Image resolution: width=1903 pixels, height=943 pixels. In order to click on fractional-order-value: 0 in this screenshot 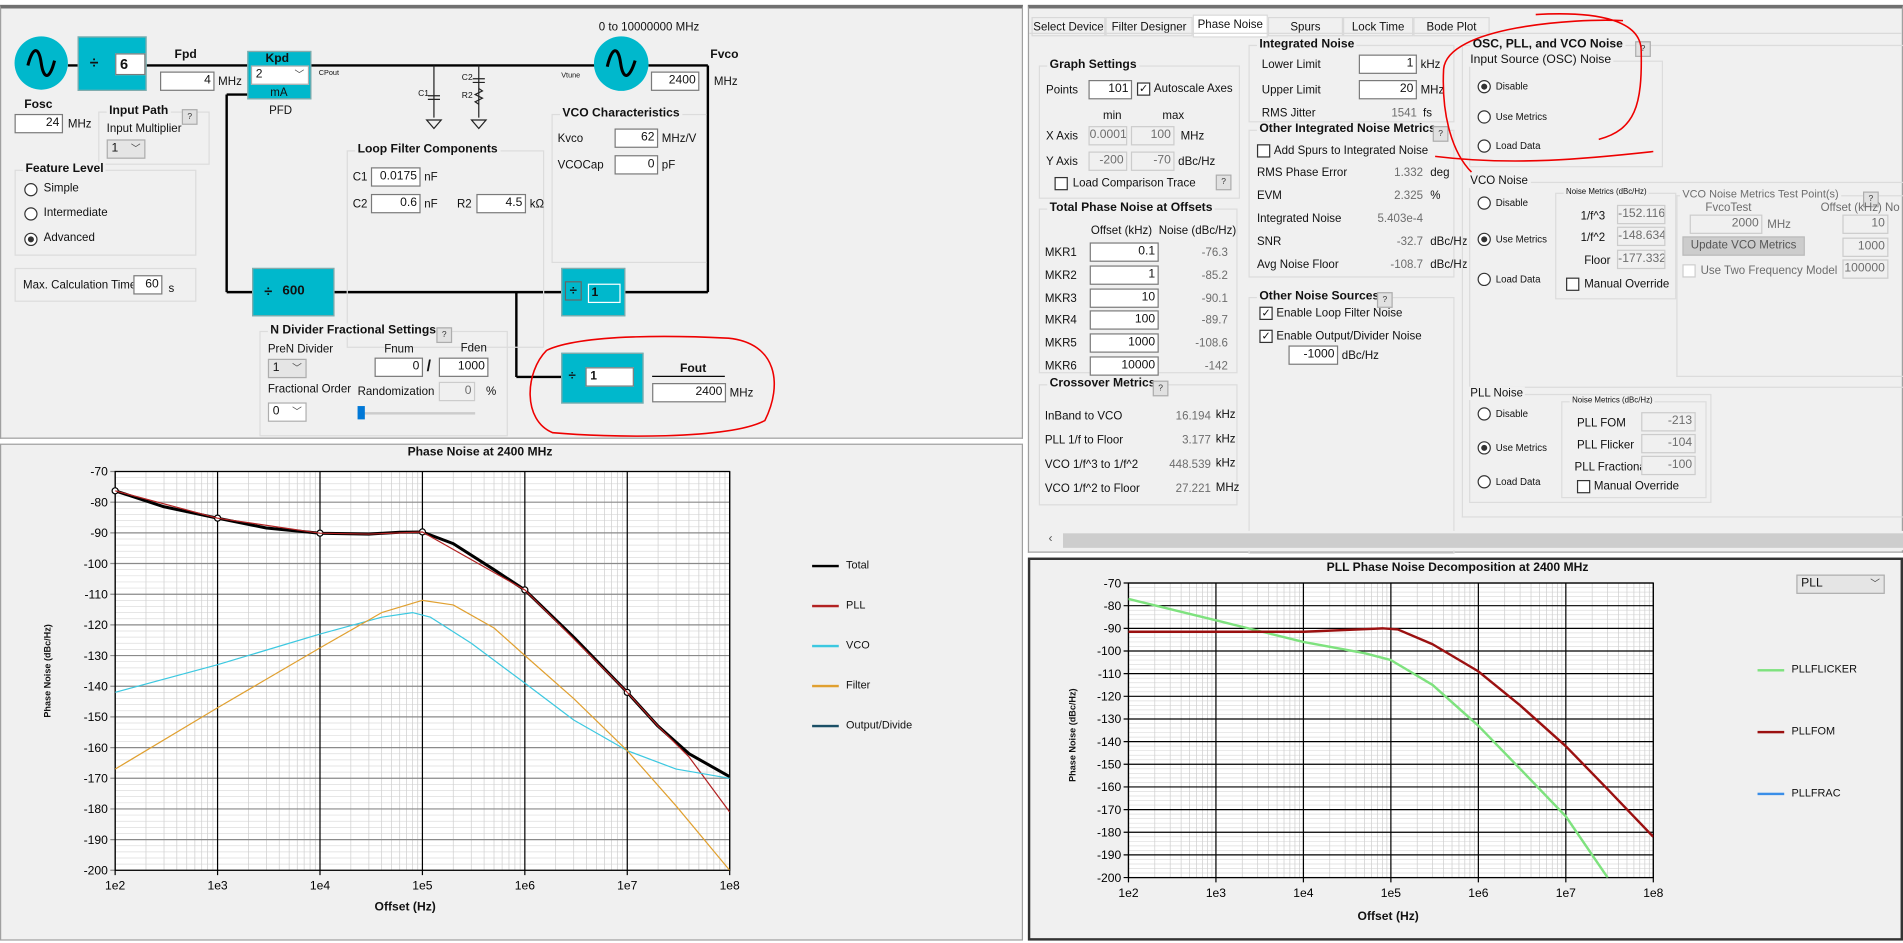, I will do `click(276, 411)`.